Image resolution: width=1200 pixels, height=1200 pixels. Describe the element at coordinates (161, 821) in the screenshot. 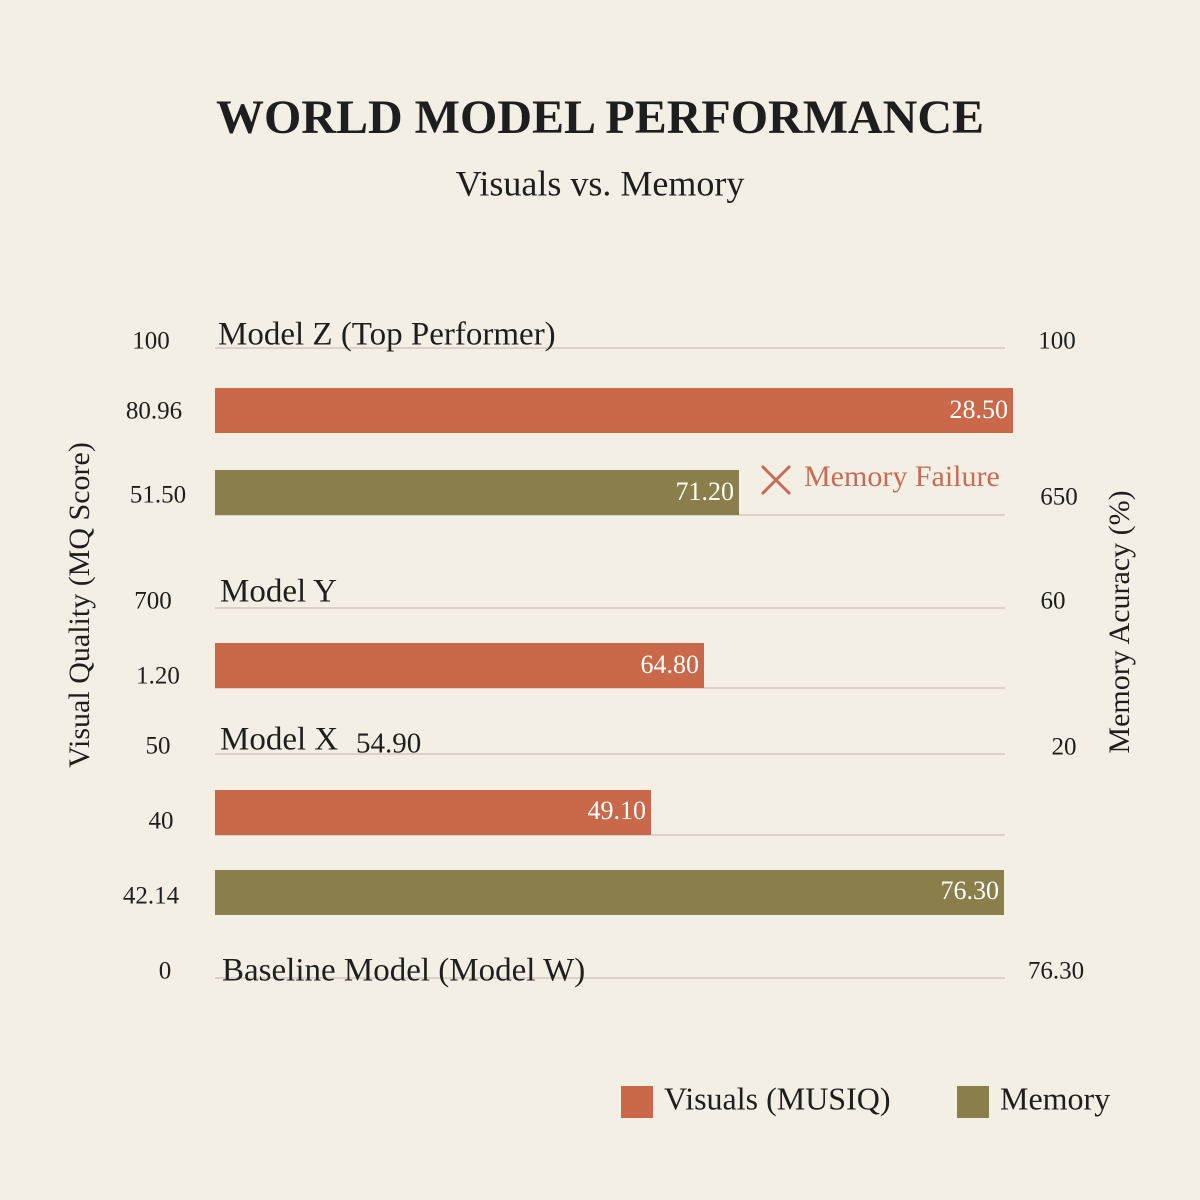

I see `left-tick: 40` at that location.